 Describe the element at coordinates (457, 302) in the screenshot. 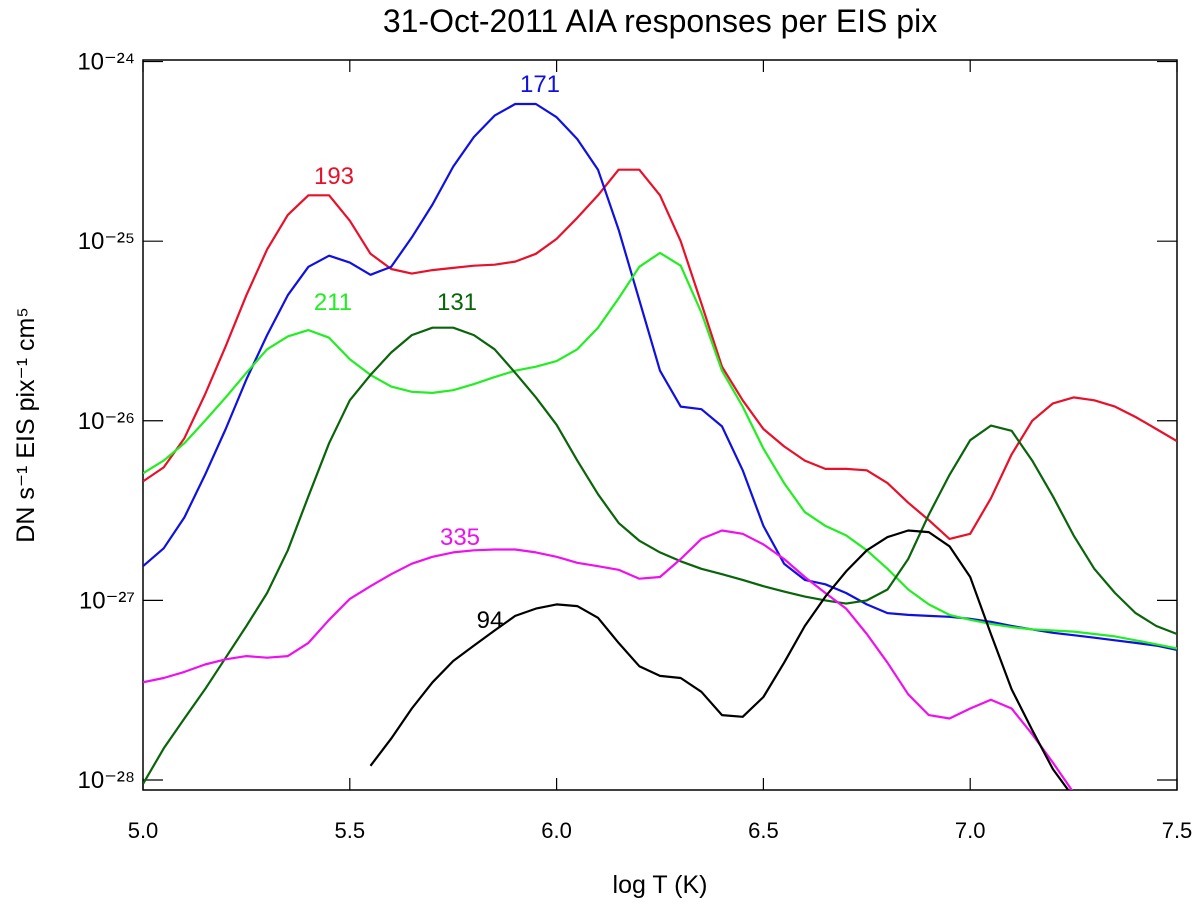

I see `series-label: 131` at that location.